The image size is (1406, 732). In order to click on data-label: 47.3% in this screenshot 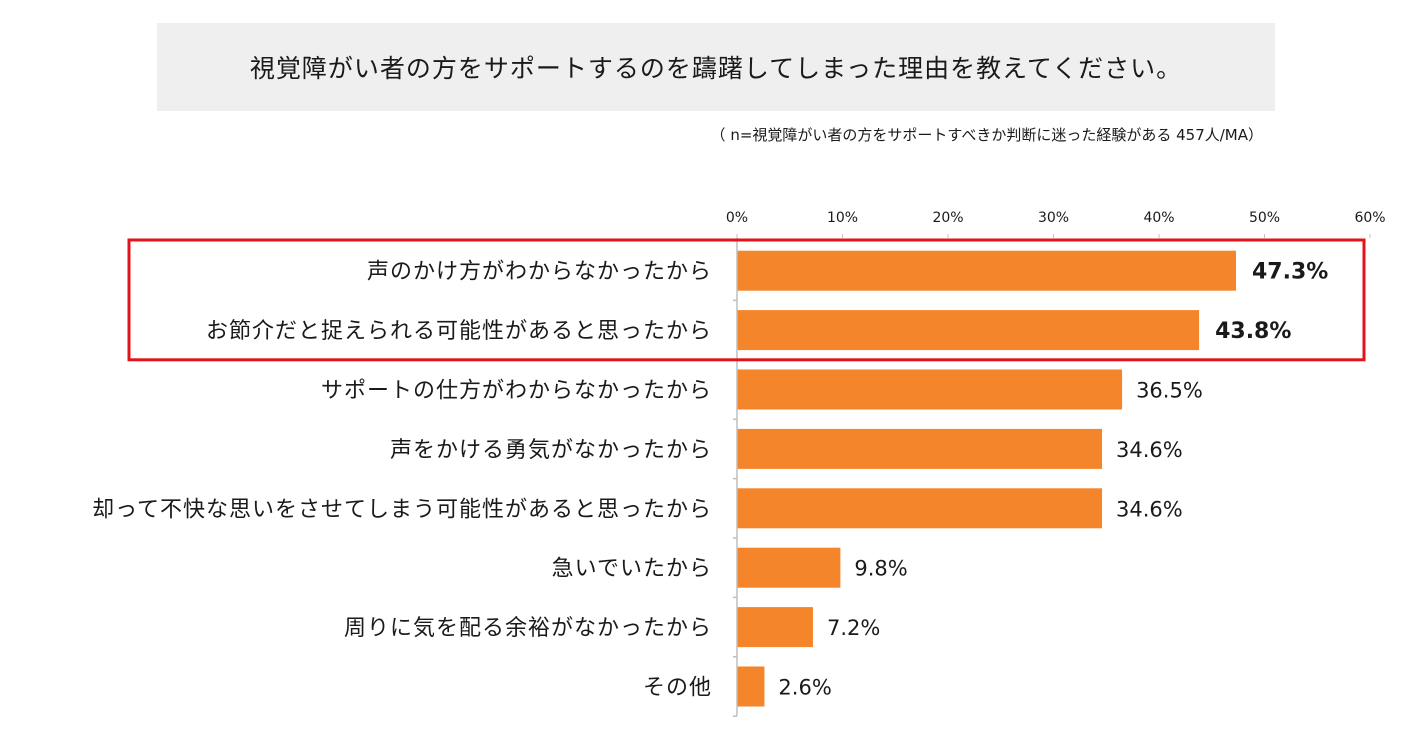, I will do `click(1290, 272)`.